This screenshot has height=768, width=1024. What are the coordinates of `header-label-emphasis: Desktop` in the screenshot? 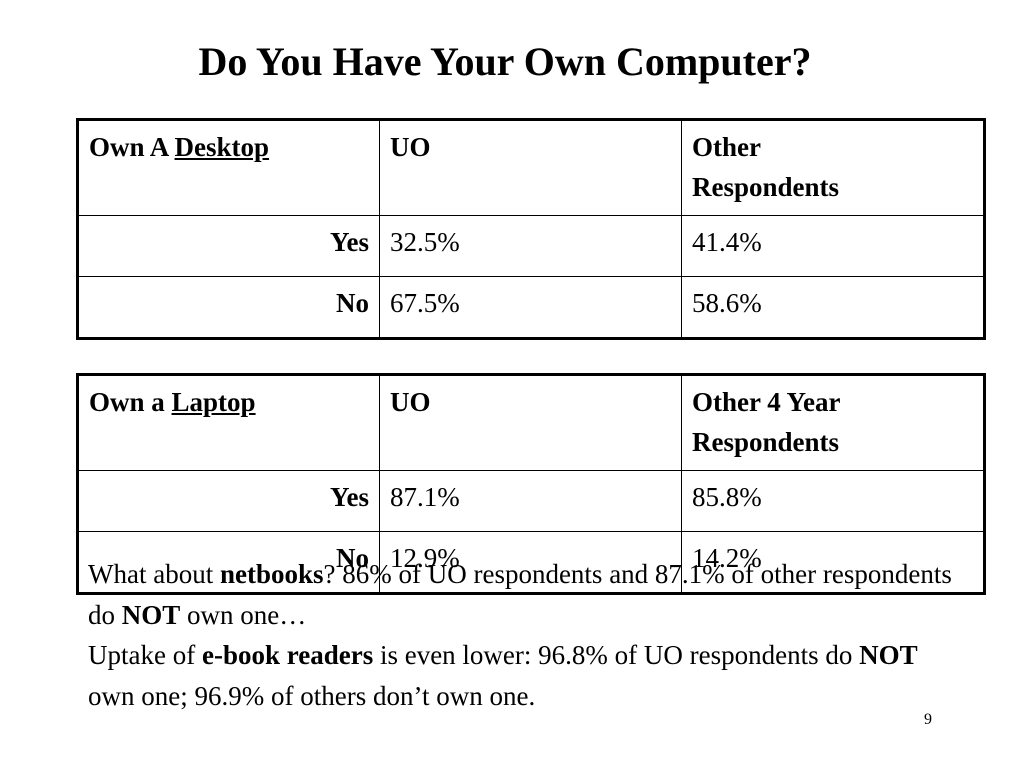 It's located at (222, 147).